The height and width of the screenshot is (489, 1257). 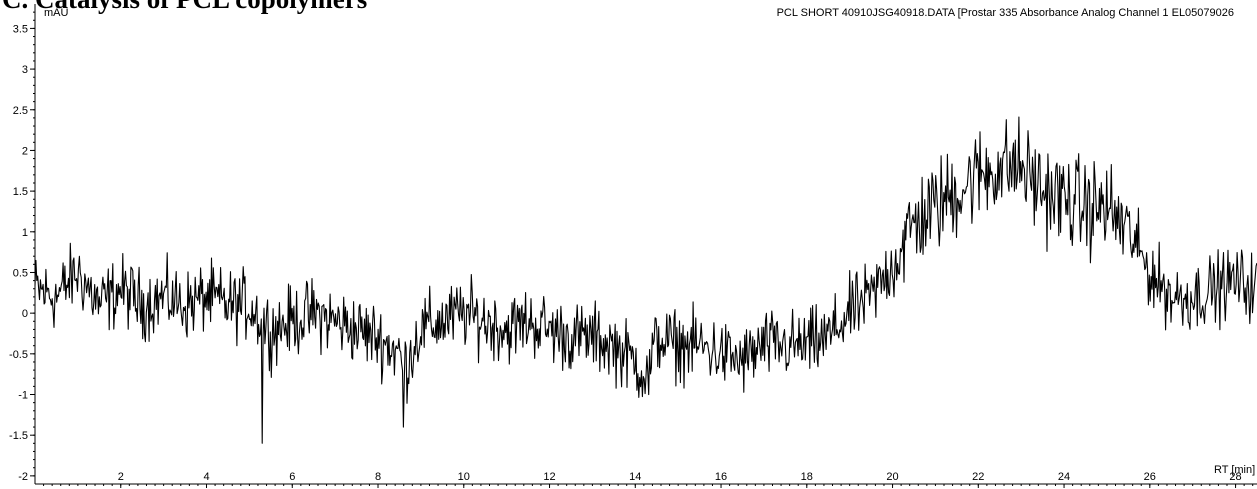 What do you see at coordinates (549, 477) in the screenshot?
I see `x-tick-label: 12` at bounding box center [549, 477].